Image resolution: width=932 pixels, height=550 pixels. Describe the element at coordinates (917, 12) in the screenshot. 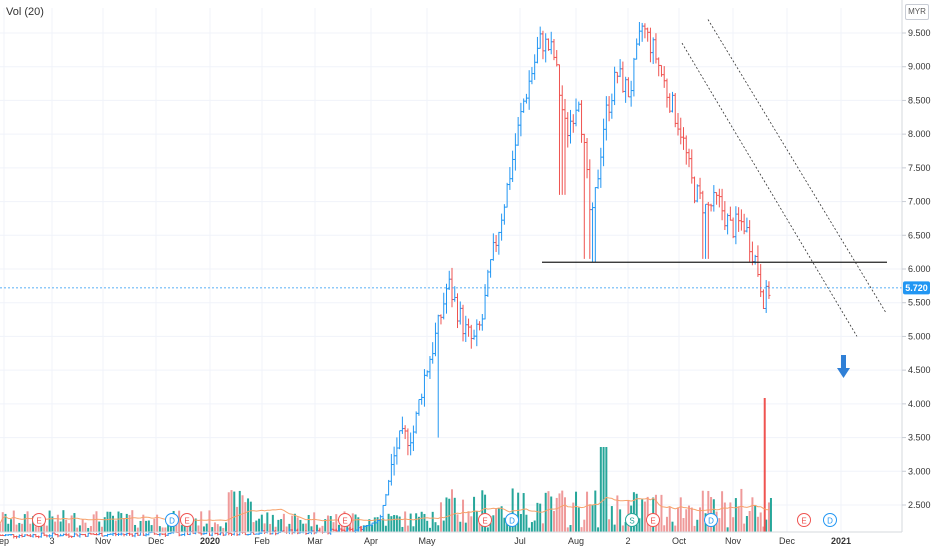

I see `currency-badge: MYR` at that location.